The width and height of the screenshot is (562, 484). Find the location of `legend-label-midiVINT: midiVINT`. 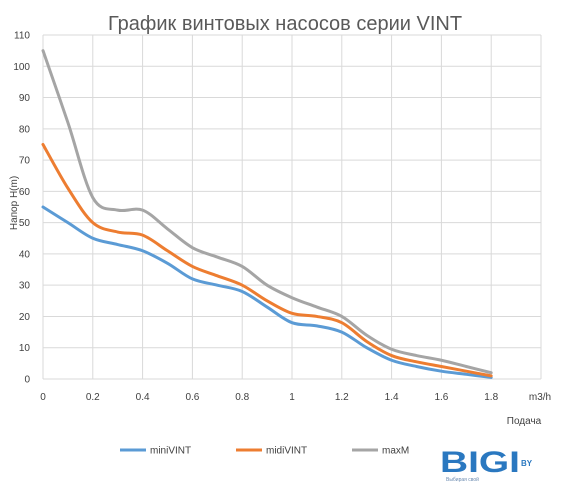

legend-label-midiVINT: midiVINT is located at coordinates (286, 451).